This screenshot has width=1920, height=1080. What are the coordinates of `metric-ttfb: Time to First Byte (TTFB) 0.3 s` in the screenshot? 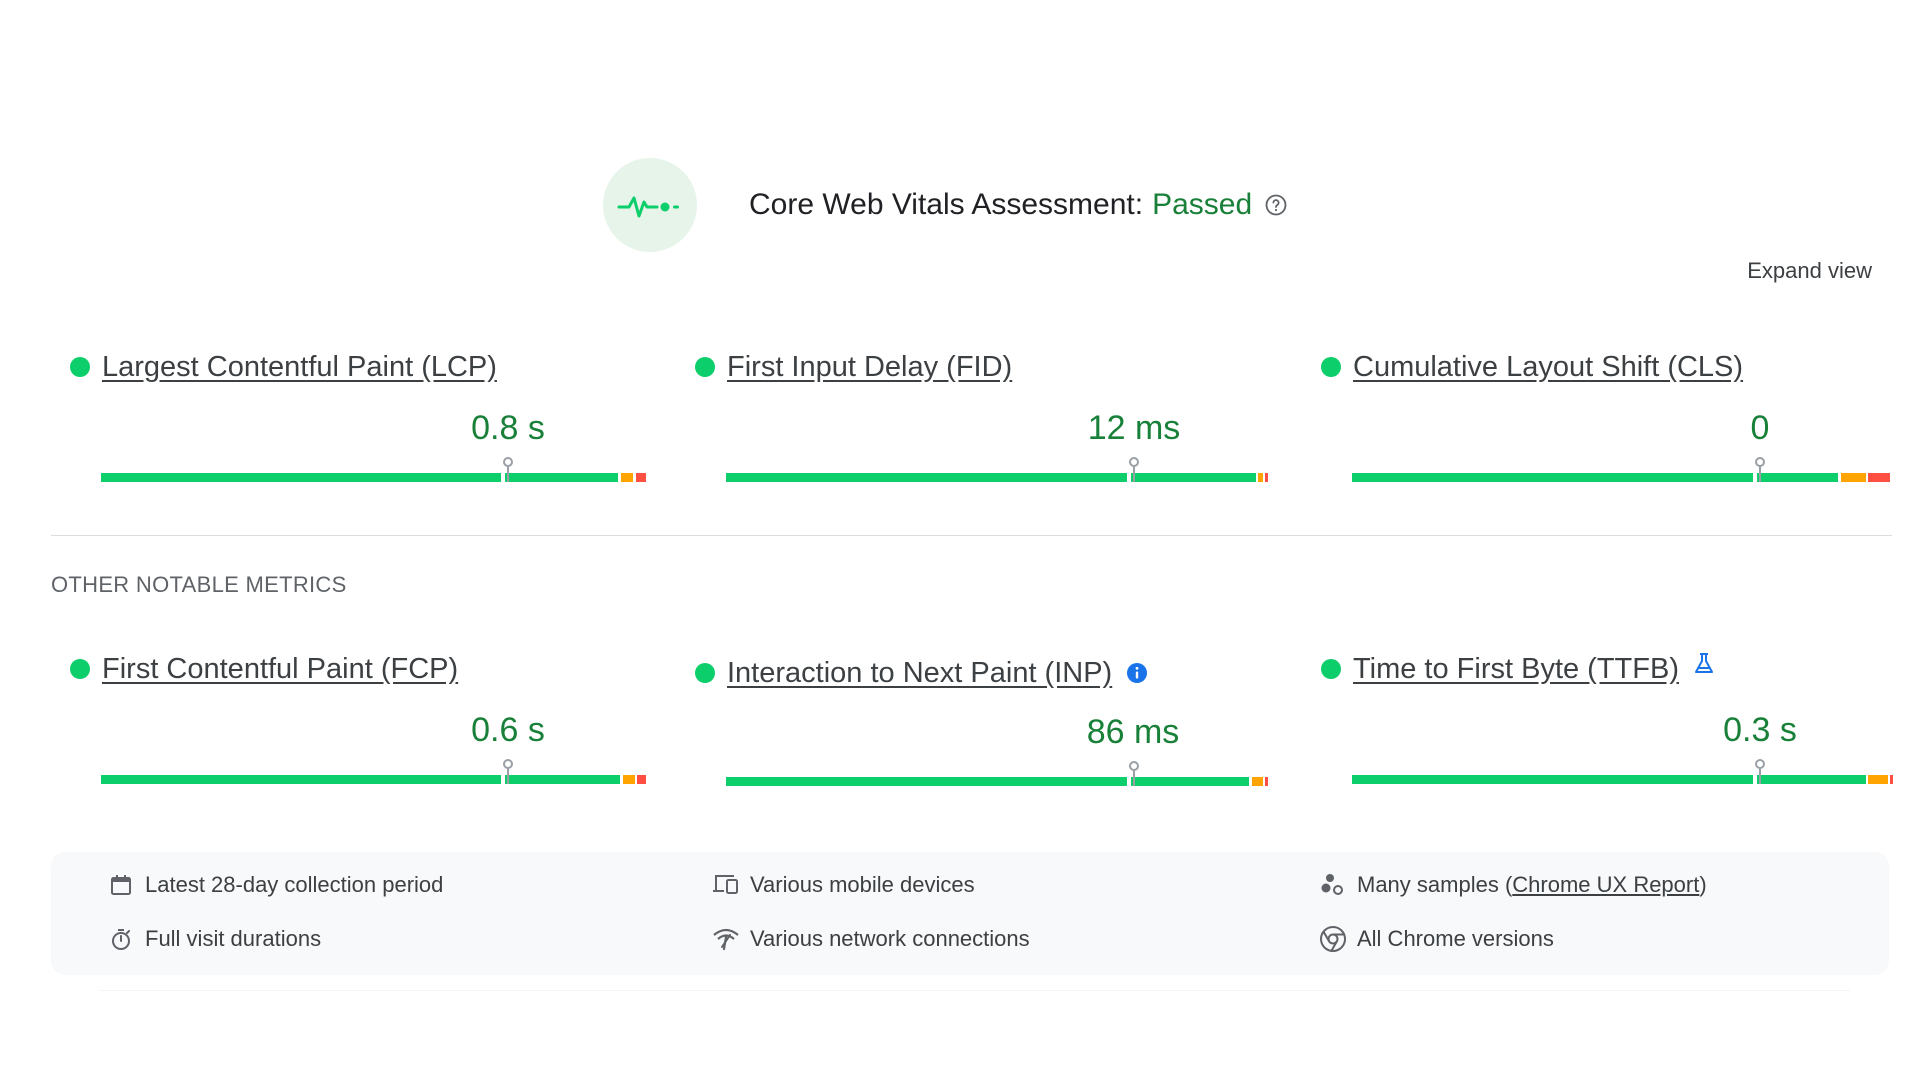 It's located at (1607, 721).